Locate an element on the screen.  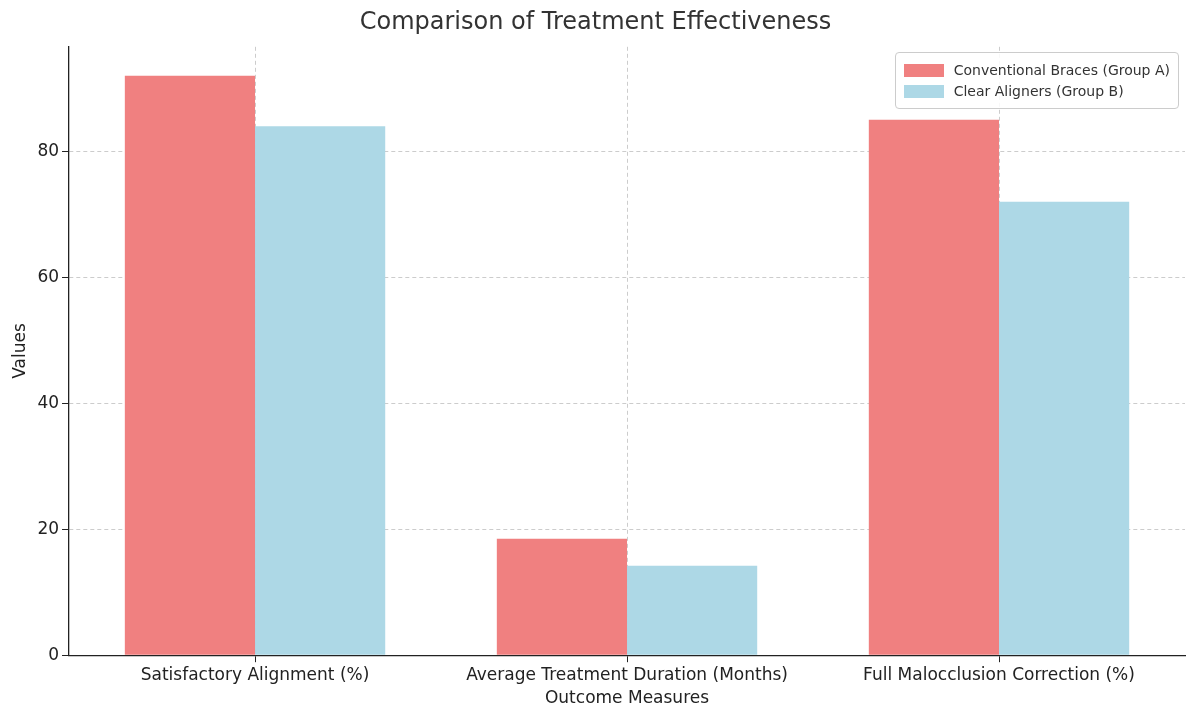
y-tick-label: 20 is located at coordinates (48, 527).